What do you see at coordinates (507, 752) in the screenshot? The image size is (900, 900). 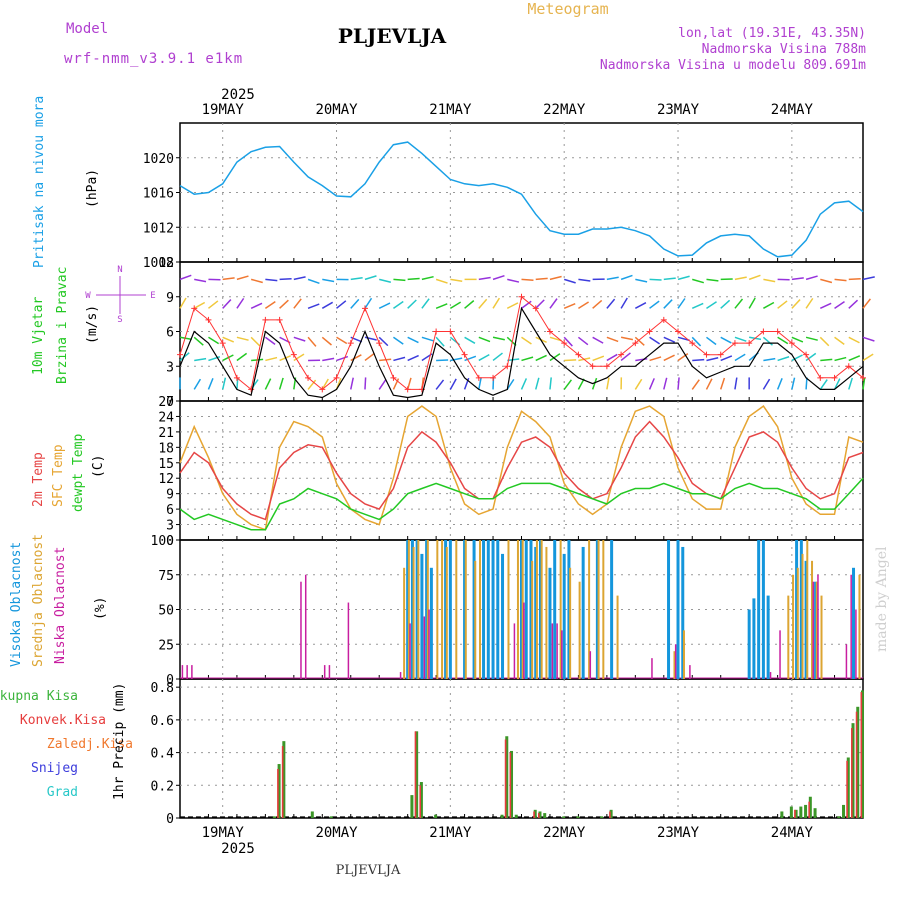 I see `panel-4: 0 0.2 0.4 0.6 0.8` at bounding box center [507, 752].